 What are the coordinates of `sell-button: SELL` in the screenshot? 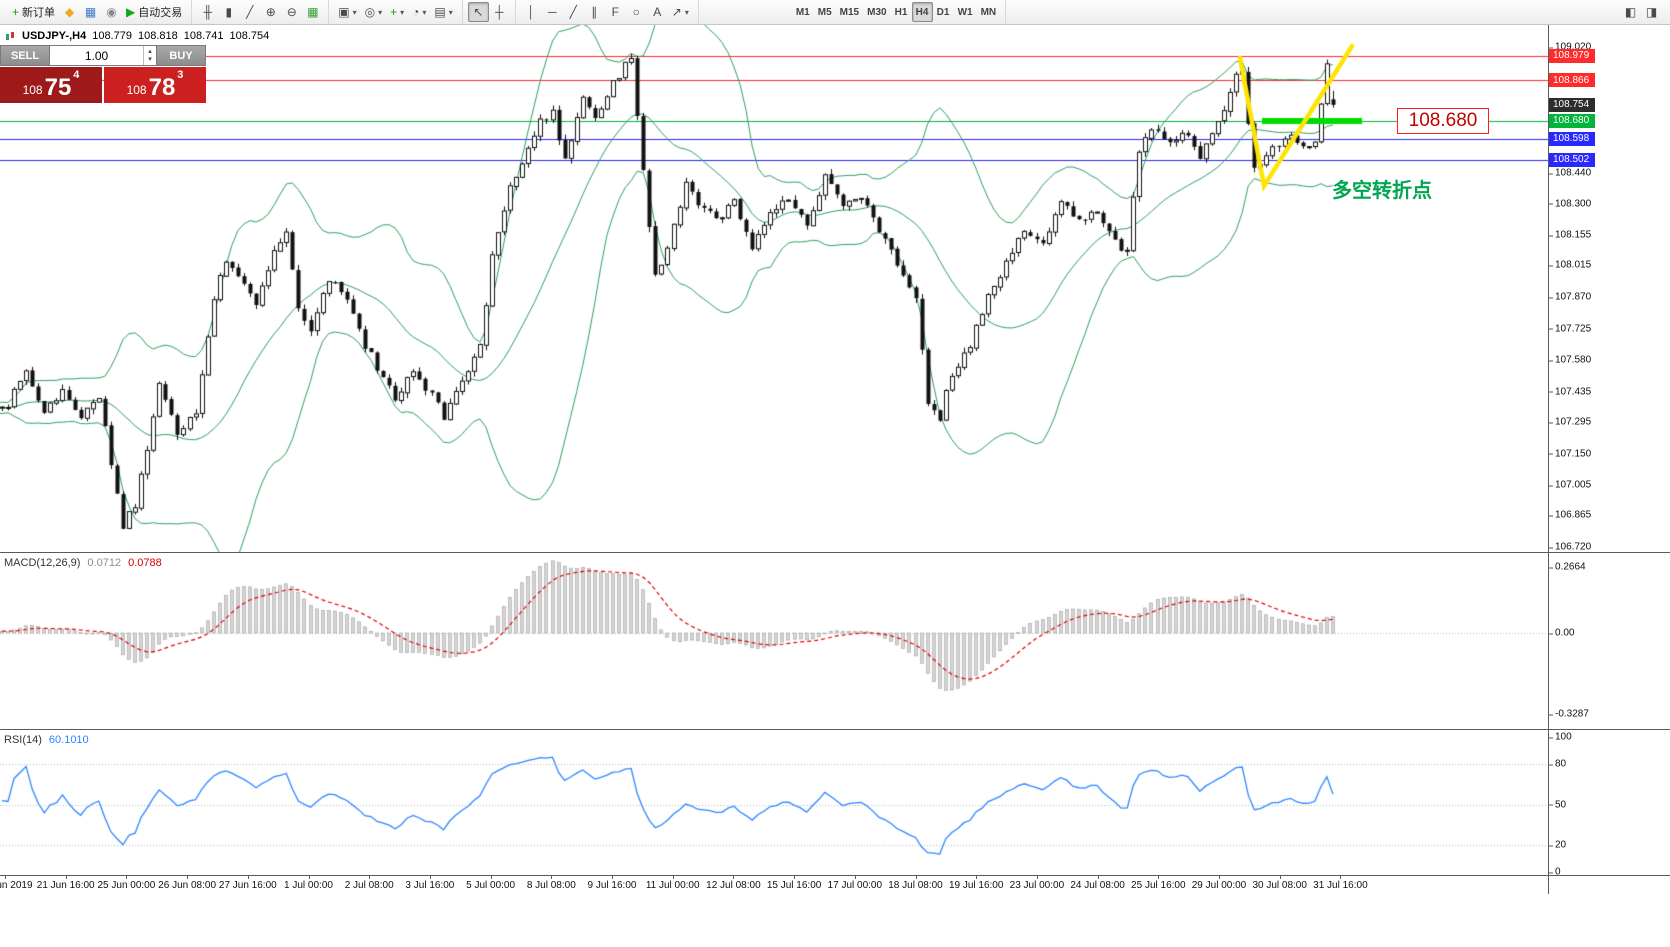 It's located at (25, 55).